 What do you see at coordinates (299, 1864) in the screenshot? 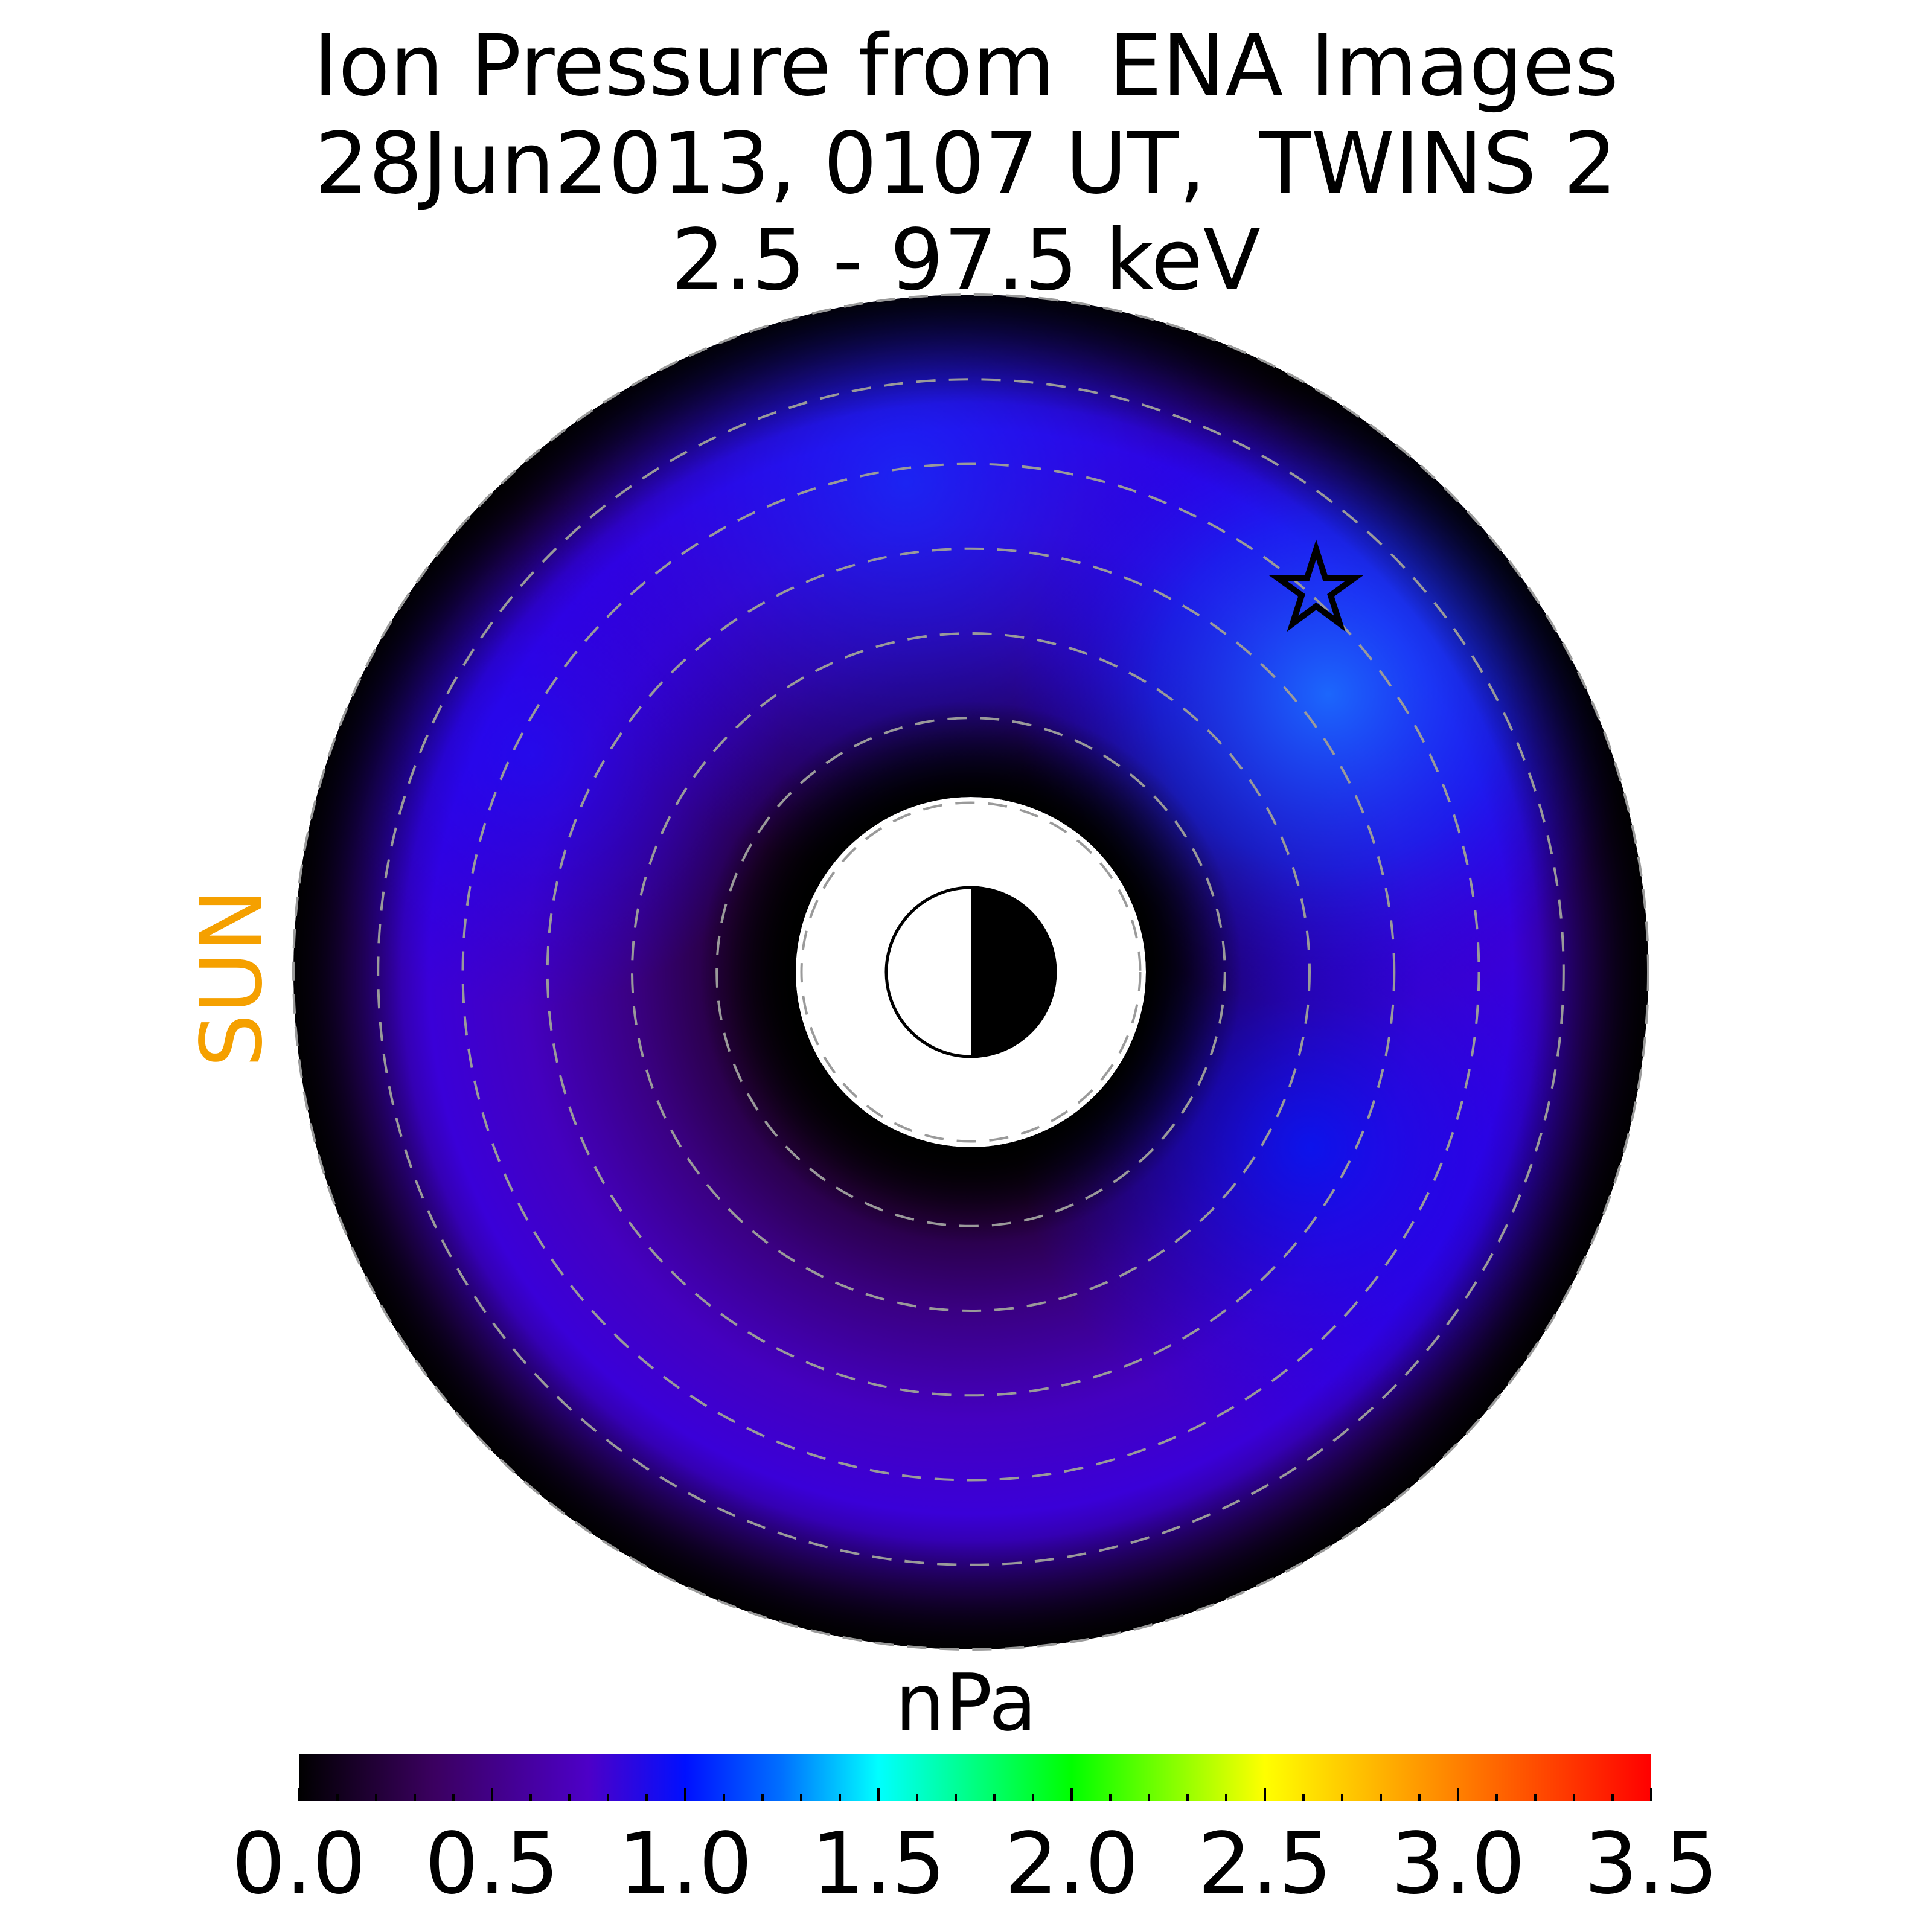
I see `colorbar-tick-label: 0.0` at bounding box center [299, 1864].